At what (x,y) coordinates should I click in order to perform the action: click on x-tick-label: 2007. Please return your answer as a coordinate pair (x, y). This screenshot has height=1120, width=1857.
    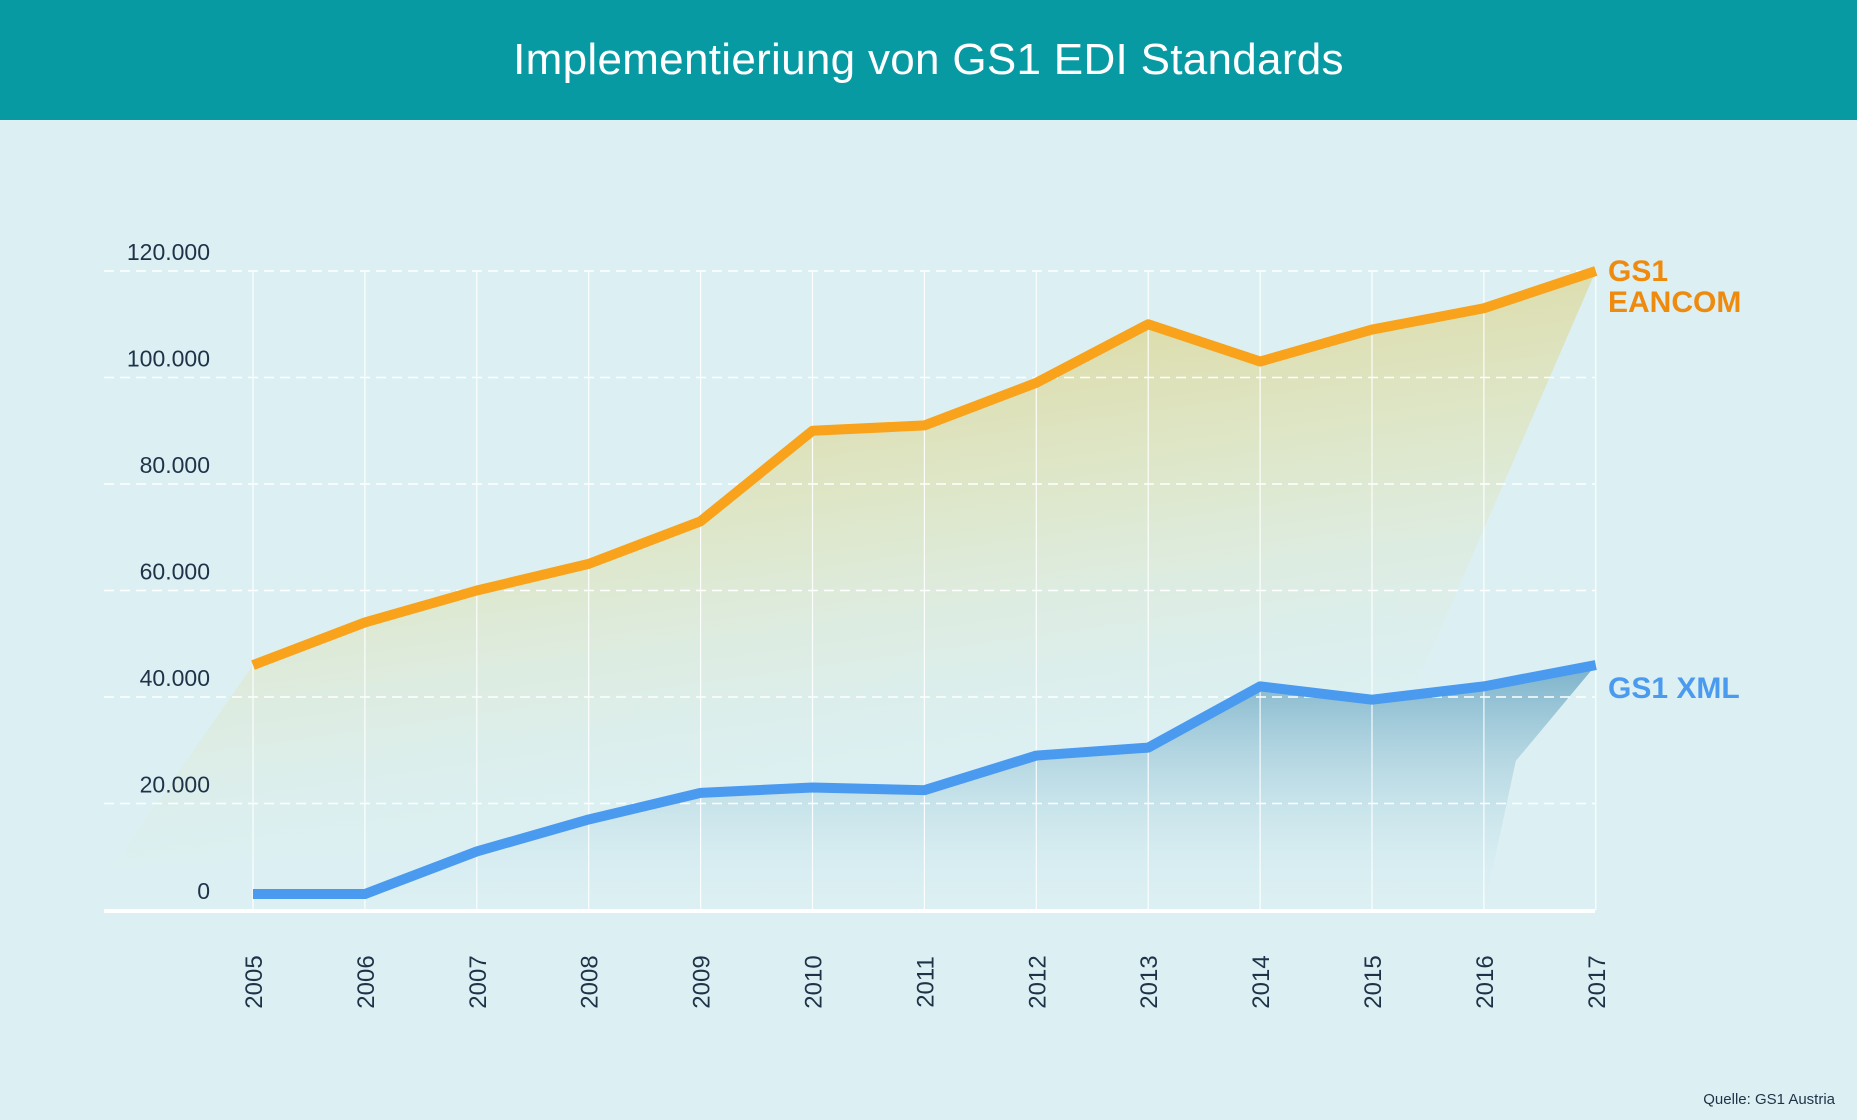
    Looking at the image, I should click on (478, 981).